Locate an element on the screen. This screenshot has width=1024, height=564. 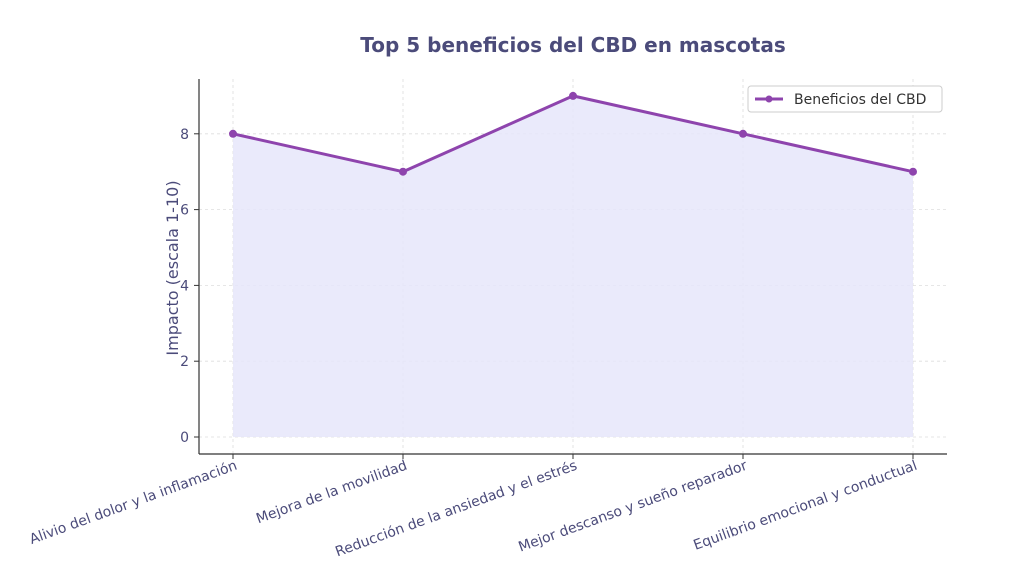
legend-marker is located at coordinates (769, 99).